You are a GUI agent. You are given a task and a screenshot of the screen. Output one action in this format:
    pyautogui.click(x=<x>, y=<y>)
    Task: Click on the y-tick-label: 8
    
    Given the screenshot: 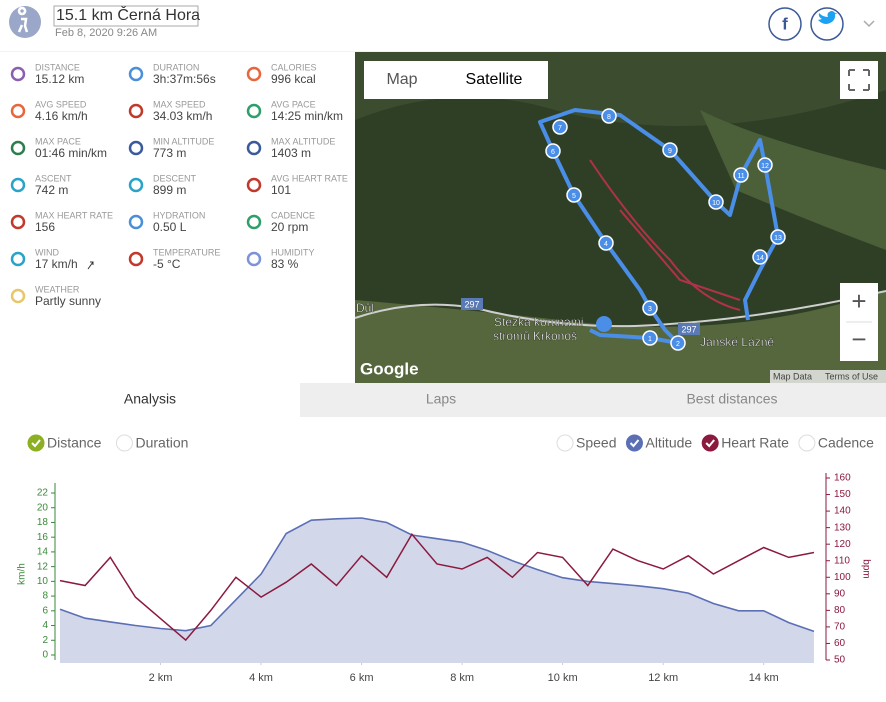 What is the action you would take?
    pyautogui.click(x=45, y=596)
    